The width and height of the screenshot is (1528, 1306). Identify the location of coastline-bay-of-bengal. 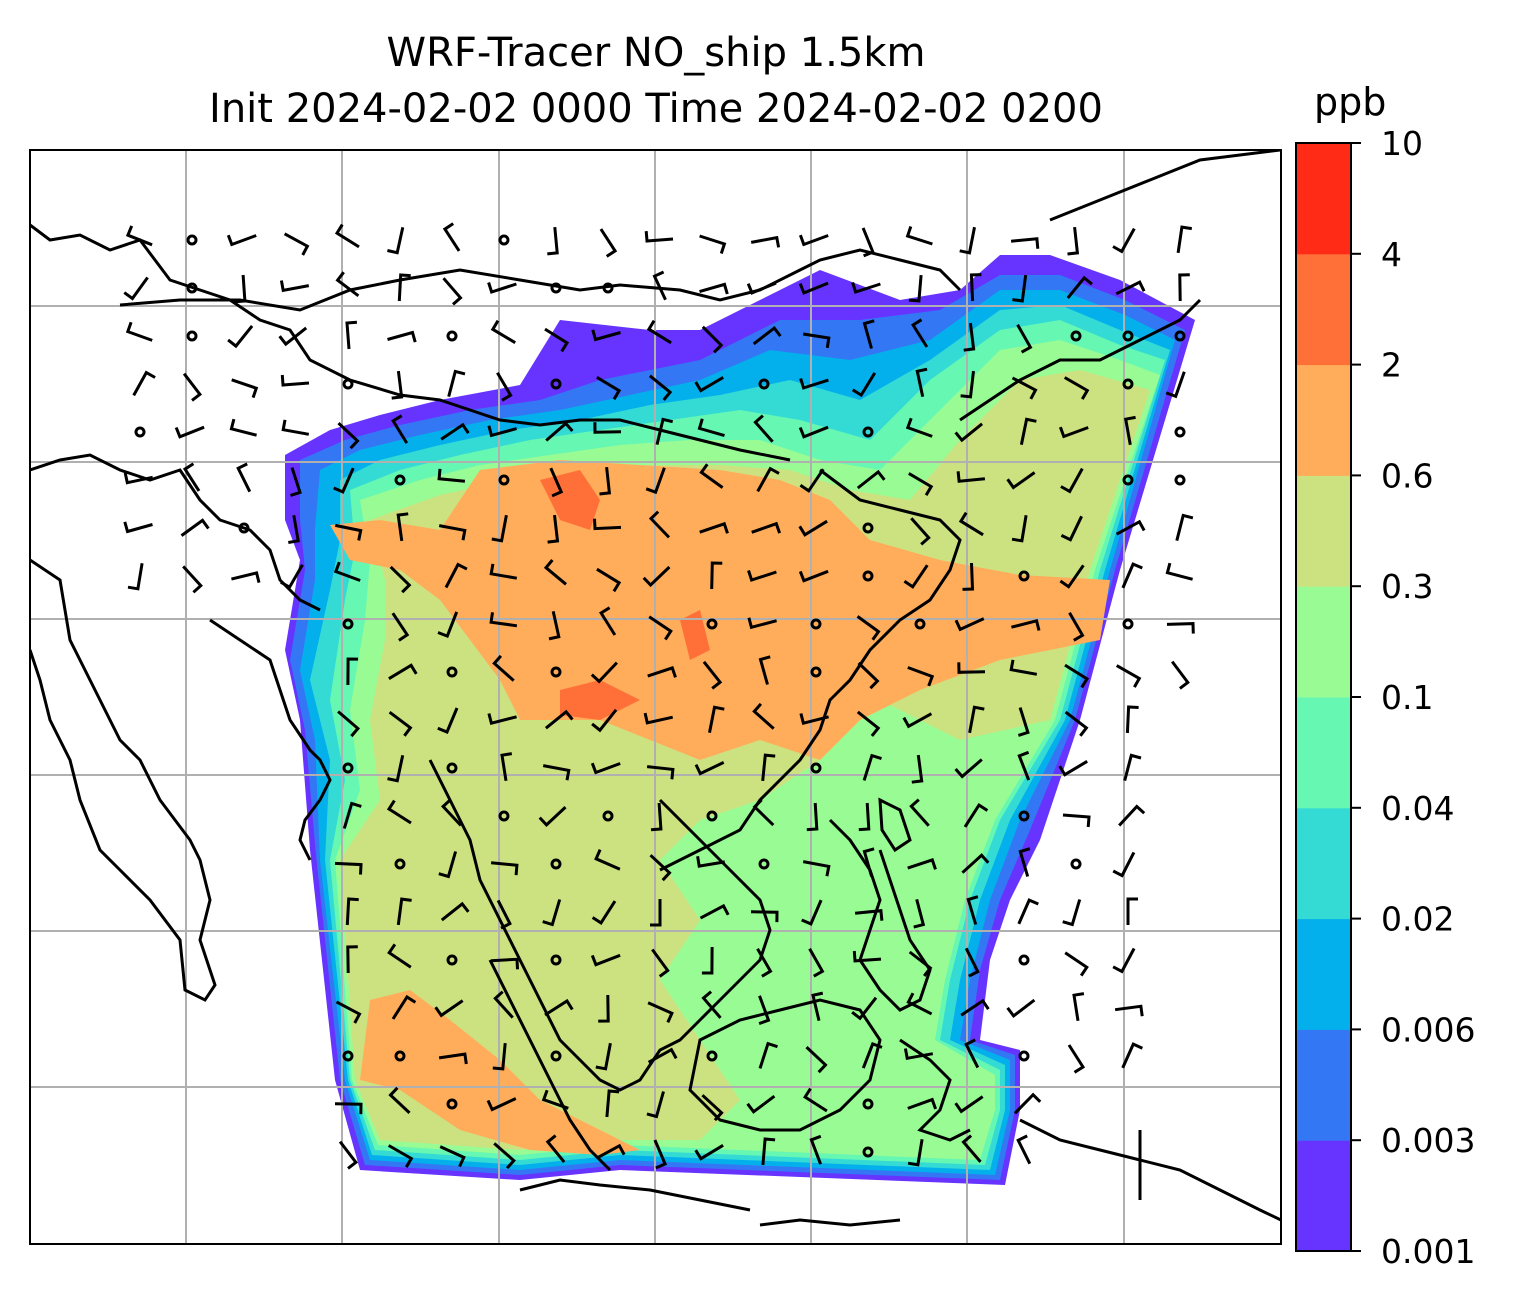
(270, 739).